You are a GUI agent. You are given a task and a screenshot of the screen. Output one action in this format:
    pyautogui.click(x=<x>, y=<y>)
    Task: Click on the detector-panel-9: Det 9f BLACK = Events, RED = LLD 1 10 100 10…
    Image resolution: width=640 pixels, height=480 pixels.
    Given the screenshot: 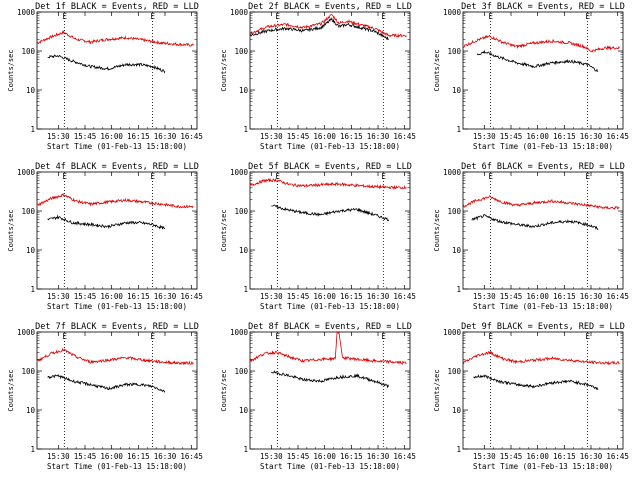 What is the action you would take?
    pyautogui.click(x=531, y=396)
    